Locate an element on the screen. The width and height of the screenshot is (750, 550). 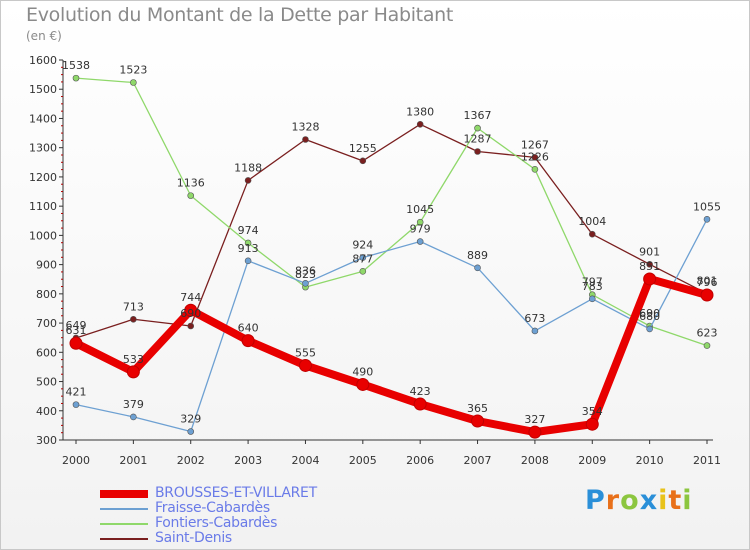
data-label: 1328 is located at coordinates (305, 127).